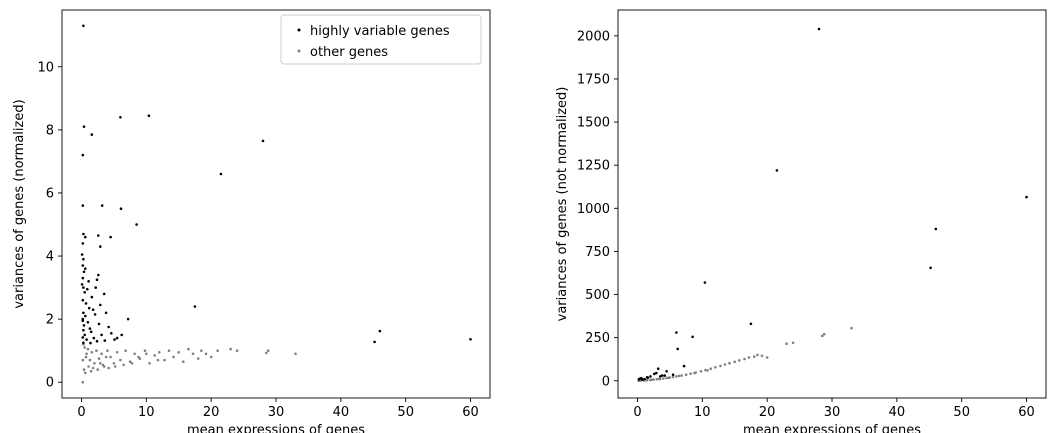 The width and height of the screenshot is (1059, 433). What do you see at coordinates (597, 252) in the screenshot?
I see `y-tick-label: 750` at bounding box center [597, 252].